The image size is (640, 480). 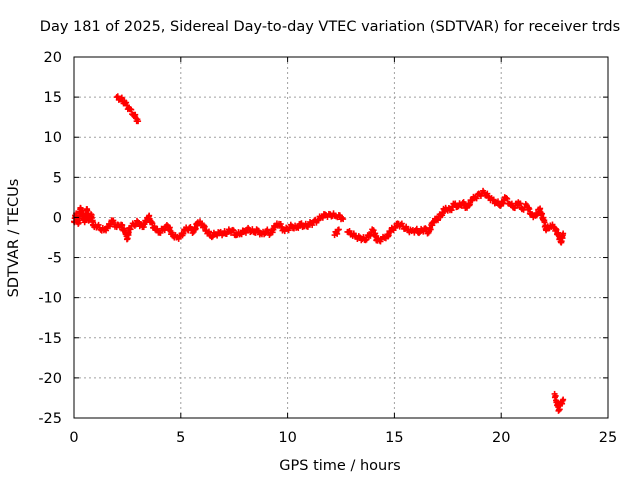 I want to click on x-tick-label: 15, so click(x=394, y=438).